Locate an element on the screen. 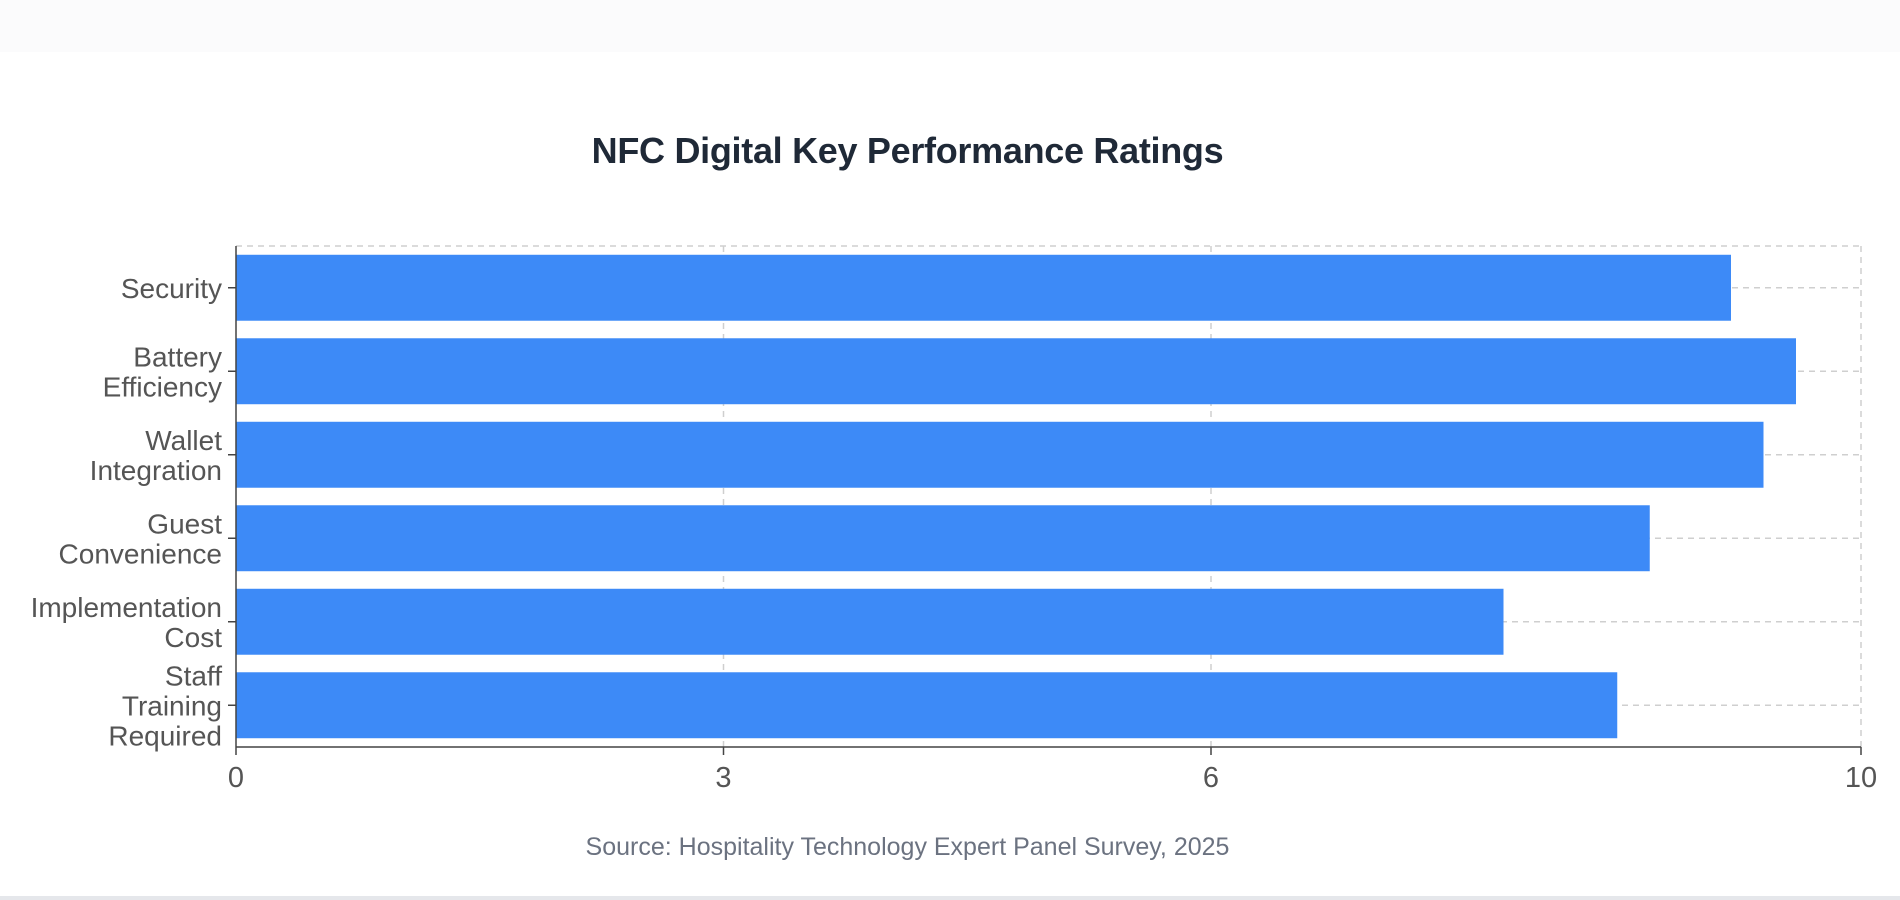 This screenshot has height=900, width=1900. x-tick-labels: 0 3 6 10 is located at coordinates (1052, 778).